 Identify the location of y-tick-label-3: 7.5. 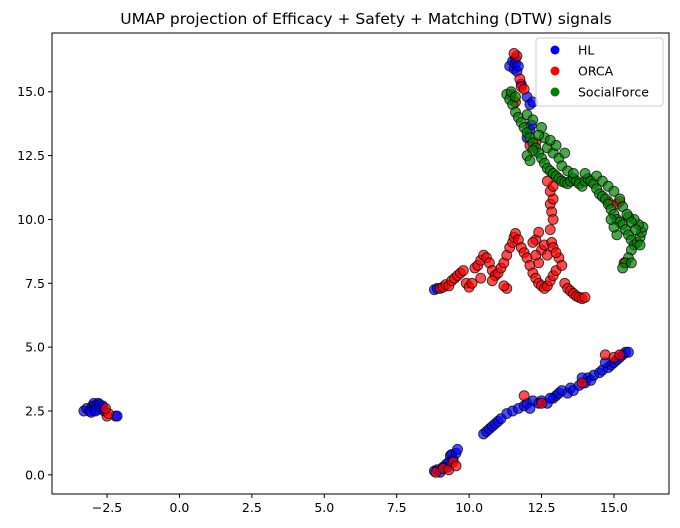
(35, 283).